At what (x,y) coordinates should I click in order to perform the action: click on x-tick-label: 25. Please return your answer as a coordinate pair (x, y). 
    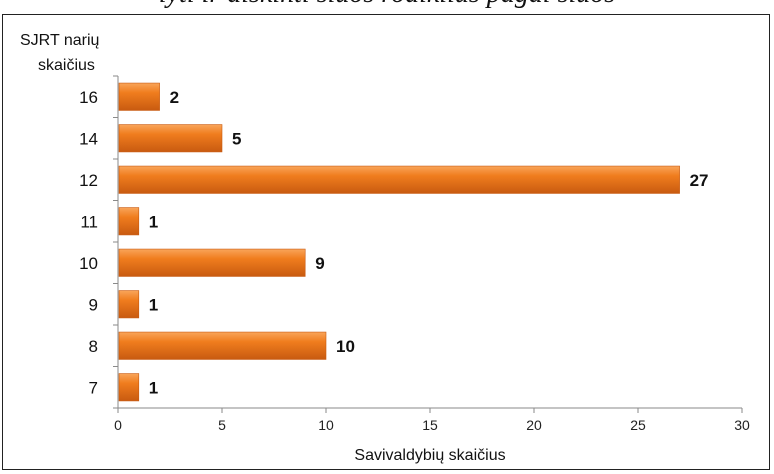
    Looking at the image, I should click on (638, 425).